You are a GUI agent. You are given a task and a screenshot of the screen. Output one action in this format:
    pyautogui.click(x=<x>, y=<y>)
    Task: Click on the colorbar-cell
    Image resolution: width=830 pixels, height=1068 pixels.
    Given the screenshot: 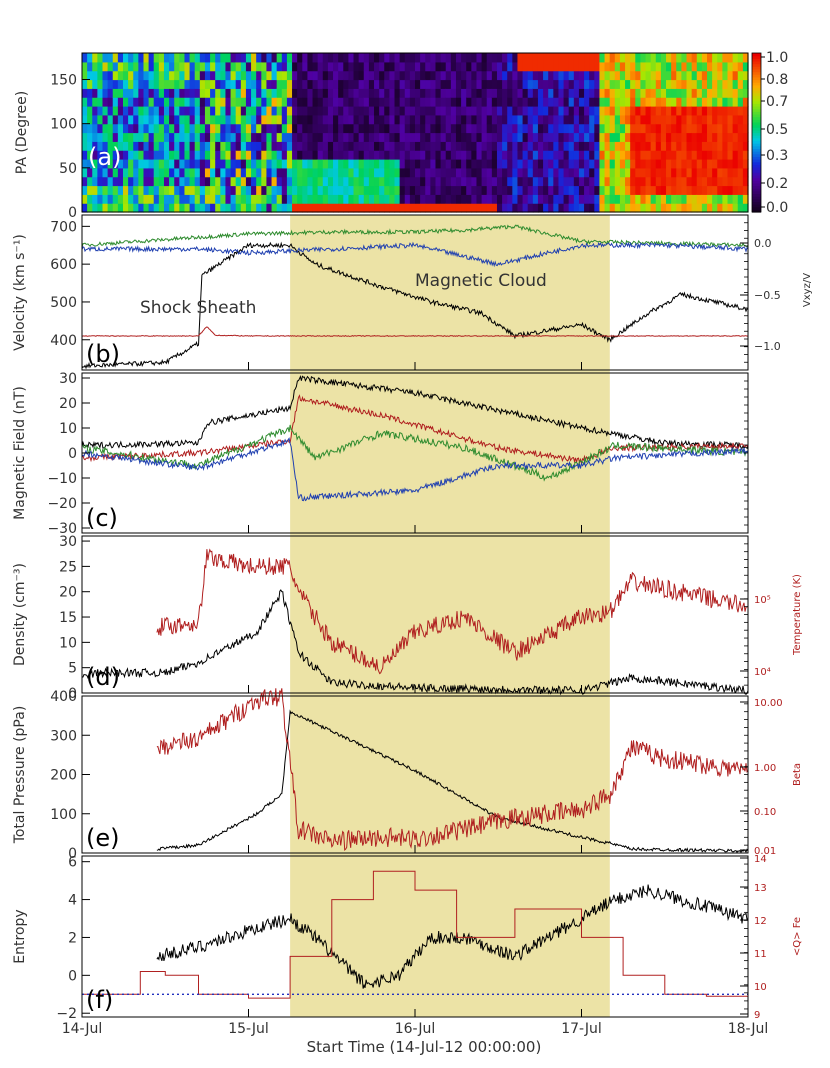 What is the action you would take?
    pyautogui.click(x=756, y=78)
    